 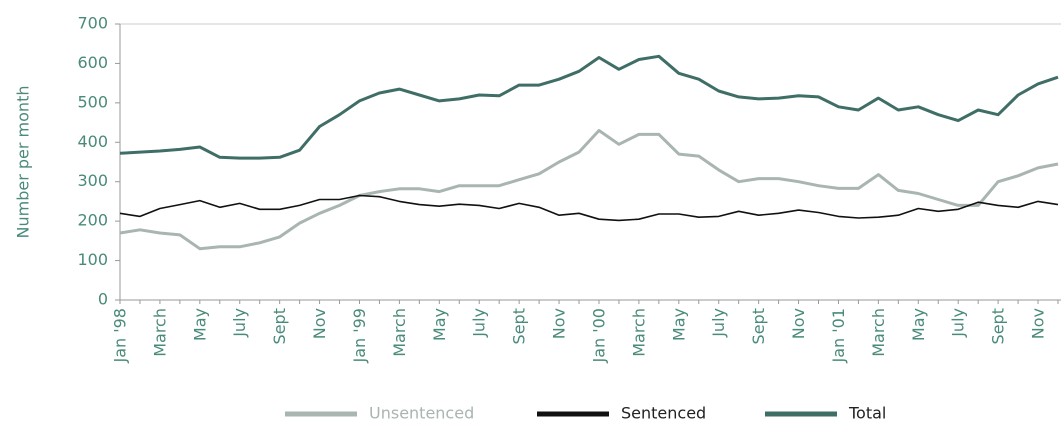 I want to click on legend-label: Sentenced, so click(x=663, y=413).